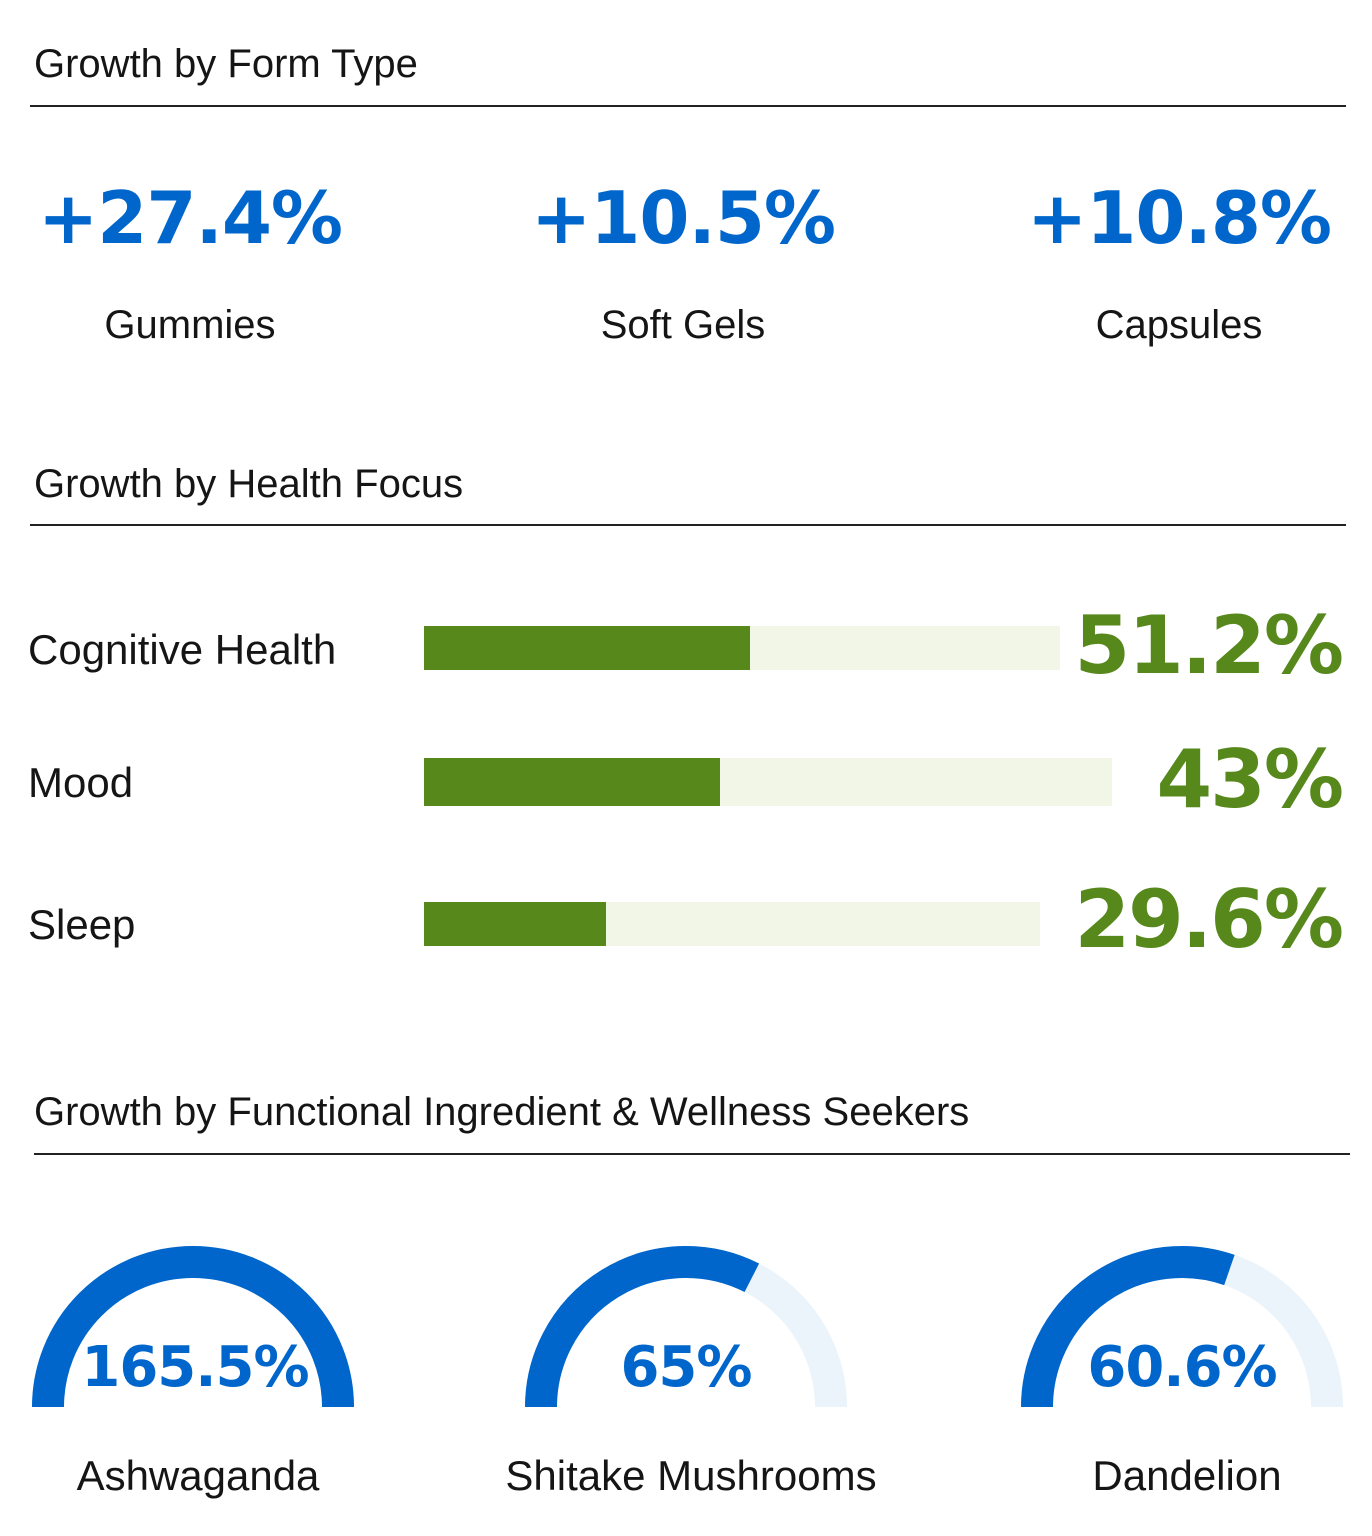 The width and height of the screenshot is (1372, 1536). Describe the element at coordinates (688, 106) in the screenshot. I see `form-type-rule` at that location.